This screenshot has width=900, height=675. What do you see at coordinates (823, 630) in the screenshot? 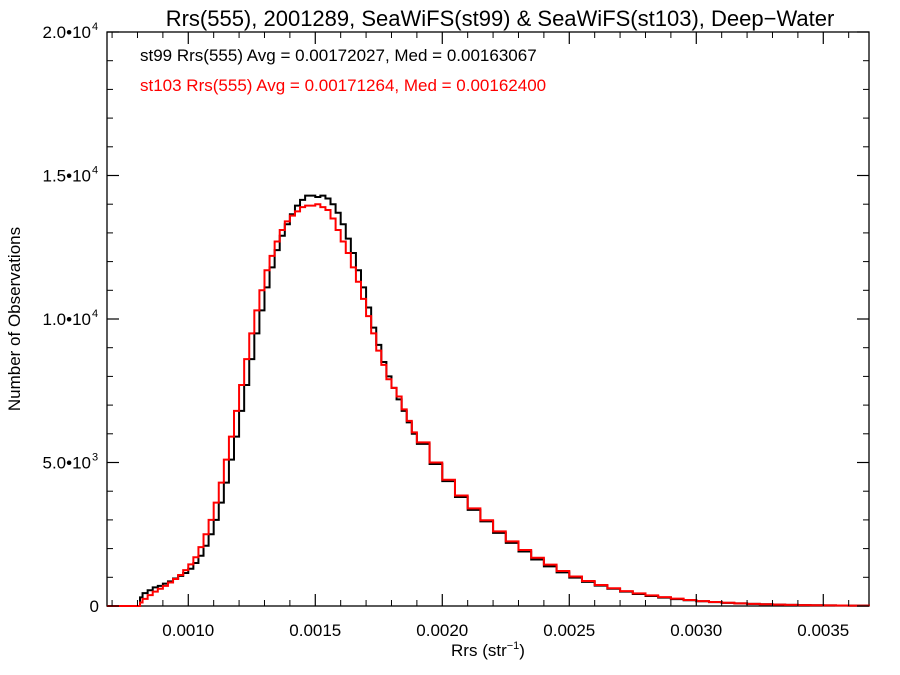
I see `x-tick-label-5: 0.0035` at bounding box center [823, 630].